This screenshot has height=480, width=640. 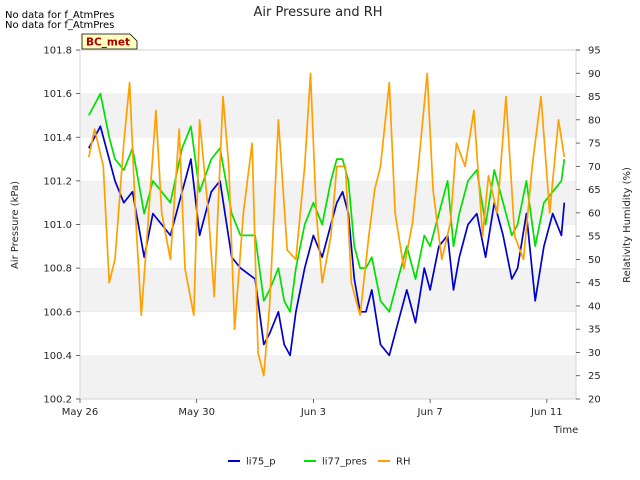 I want to click on y-left-tick-label: 100.8, so click(x=57, y=269).